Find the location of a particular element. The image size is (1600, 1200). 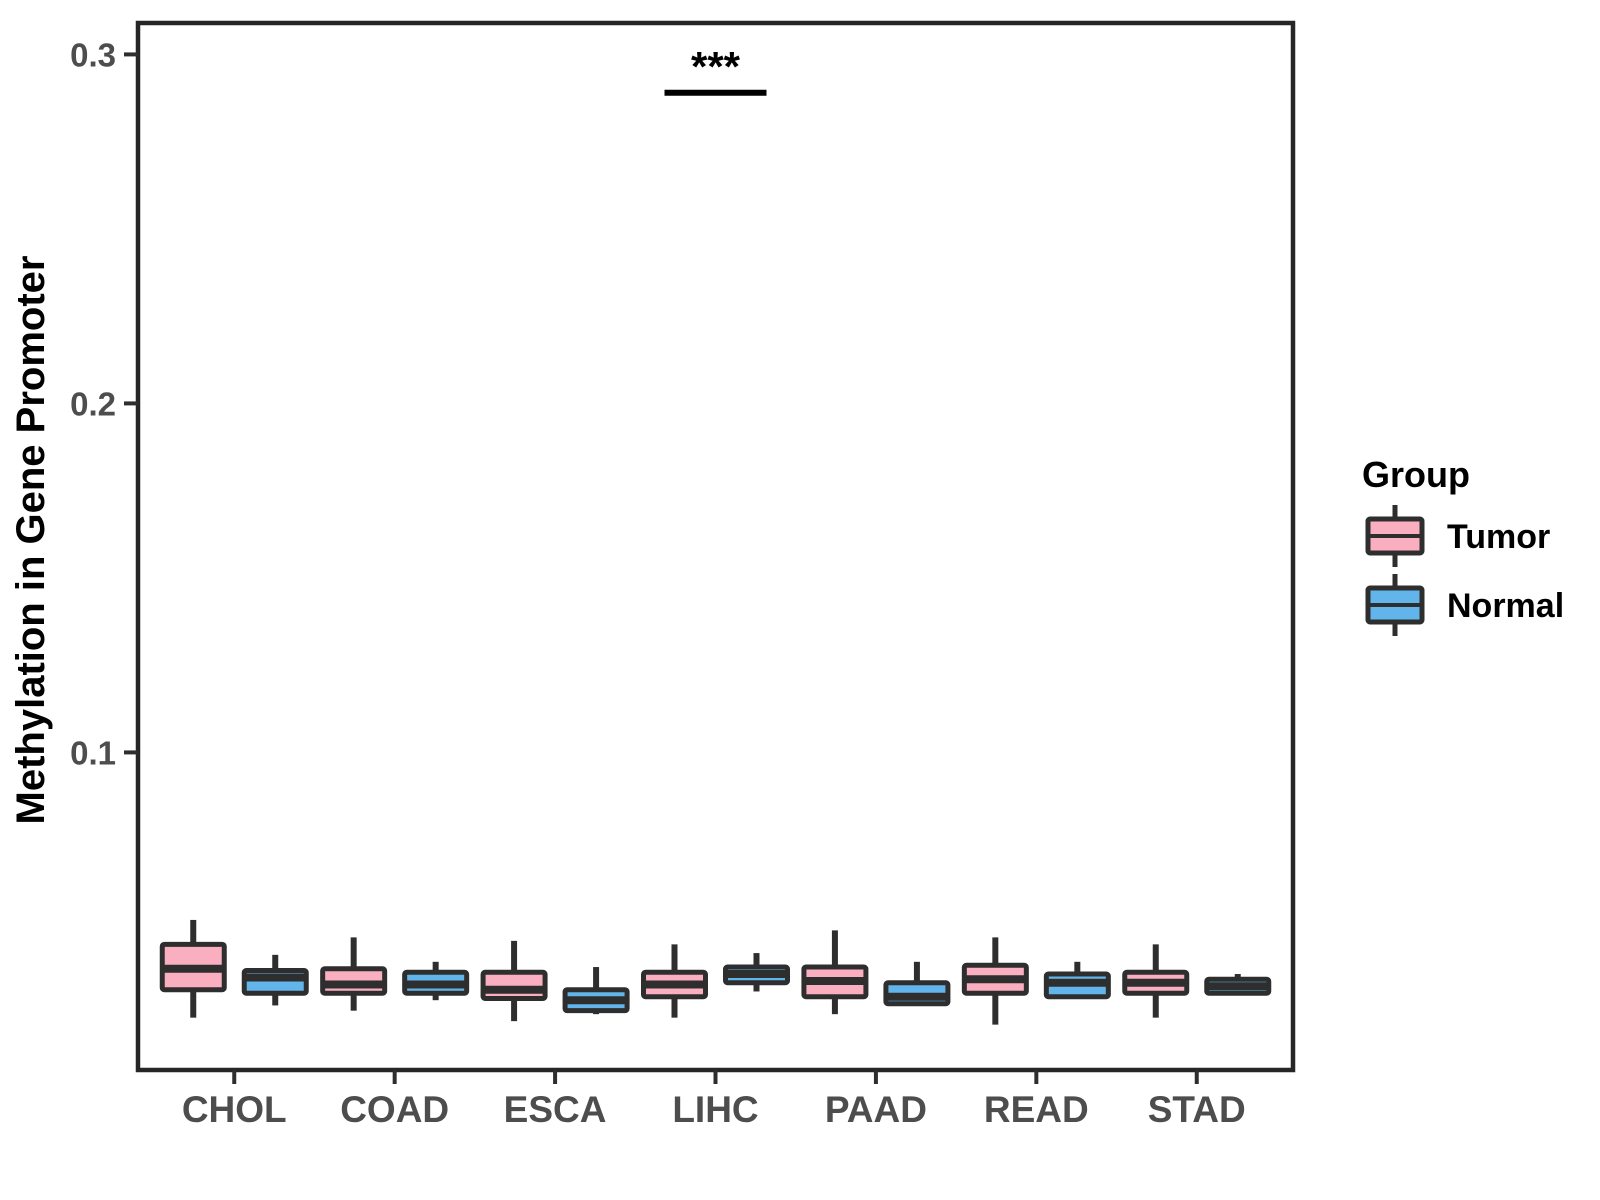

x-category-label-STAD: STAD is located at coordinates (1197, 1109).